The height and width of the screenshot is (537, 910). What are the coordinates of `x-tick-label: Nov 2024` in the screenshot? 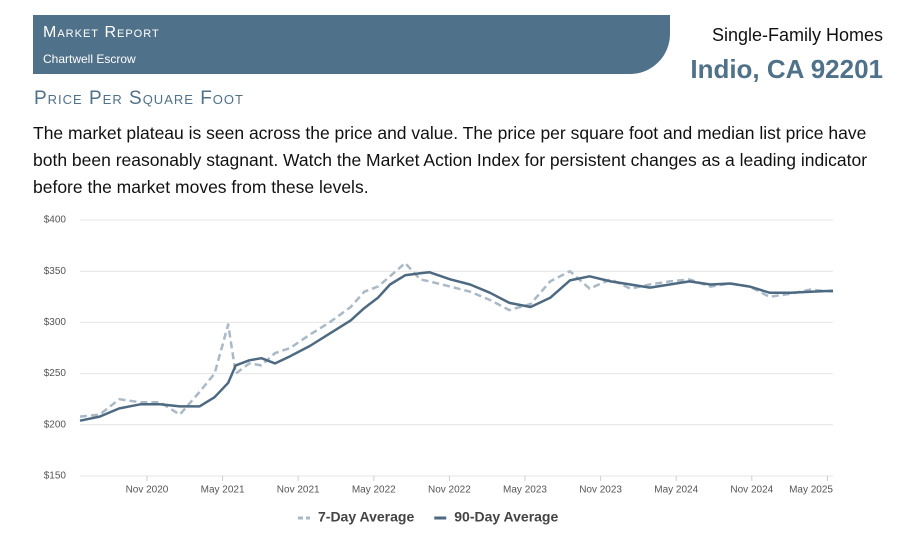 It's located at (751, 490).